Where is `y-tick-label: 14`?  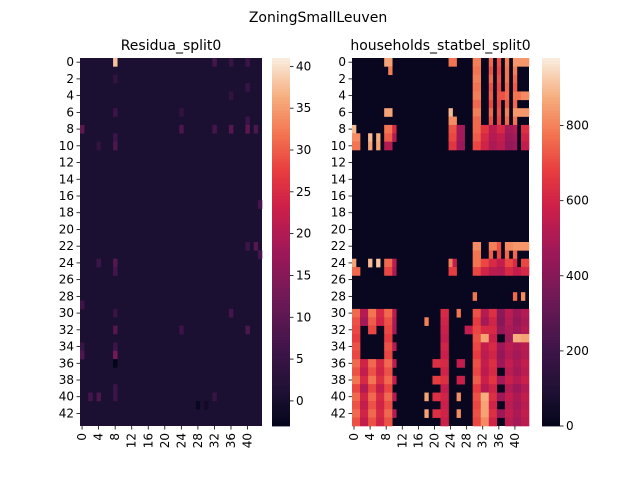 y-tick-label: 14 is located at coordinates (66, 179).